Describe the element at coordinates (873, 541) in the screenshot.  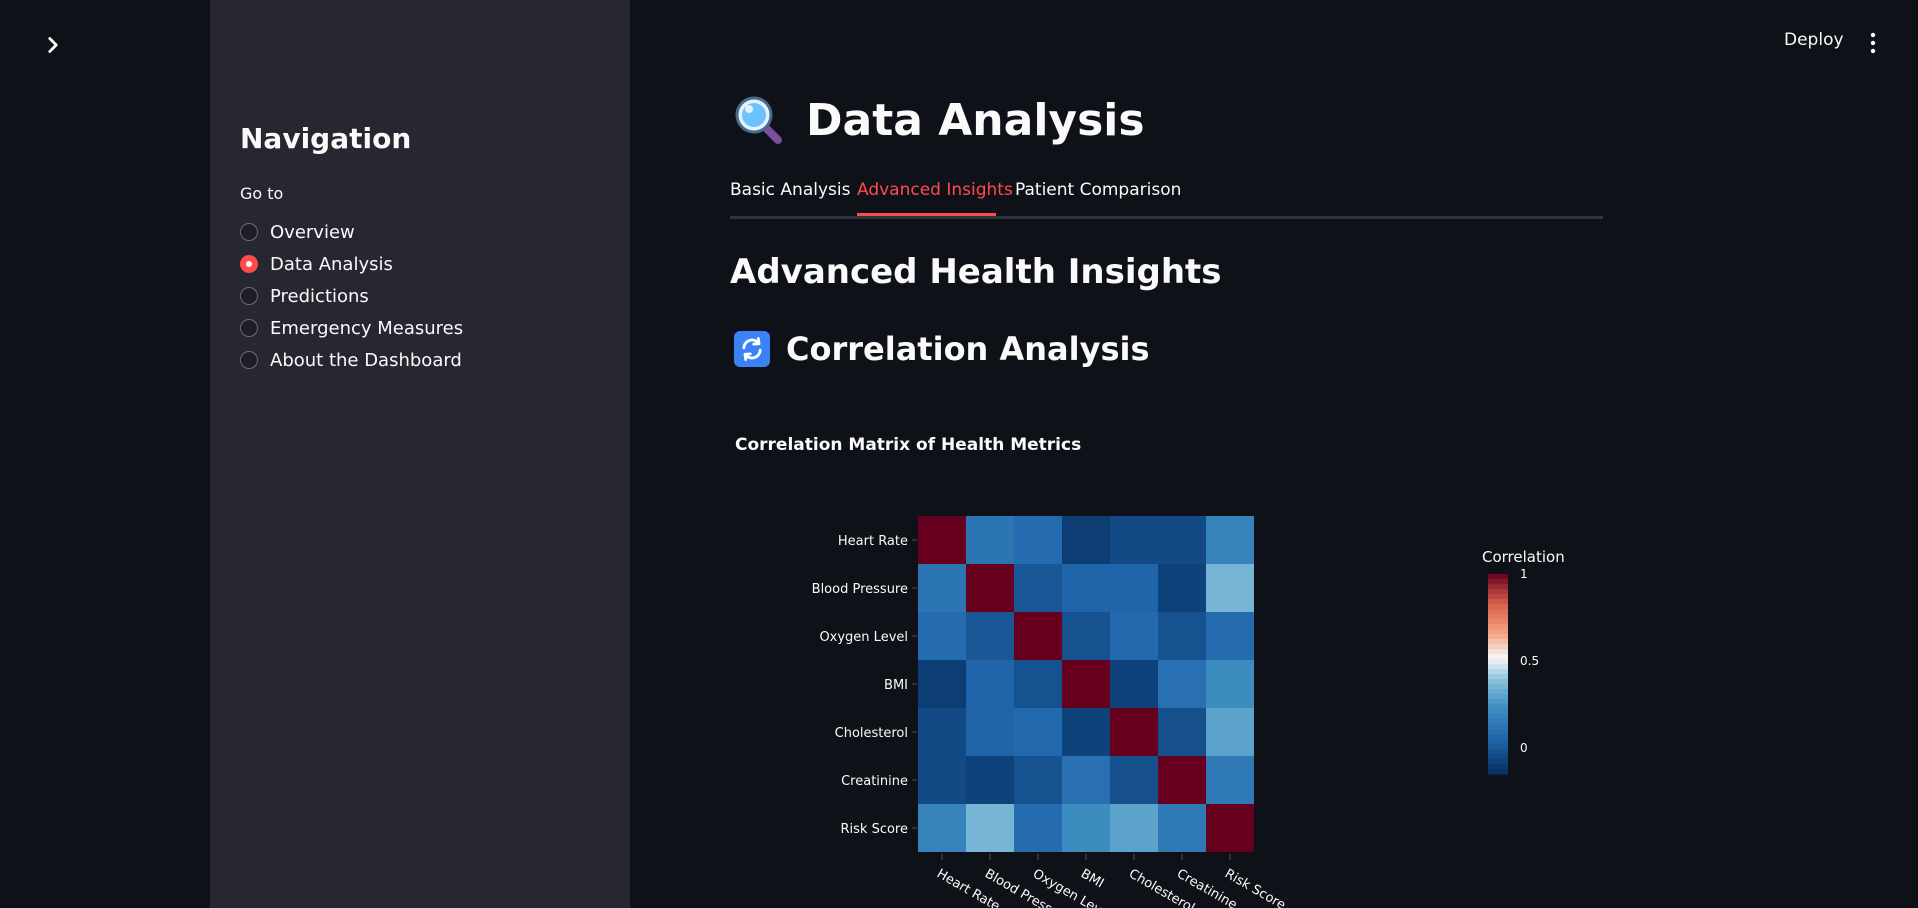
I see `y-tick-label: Heart Rate` at that location.